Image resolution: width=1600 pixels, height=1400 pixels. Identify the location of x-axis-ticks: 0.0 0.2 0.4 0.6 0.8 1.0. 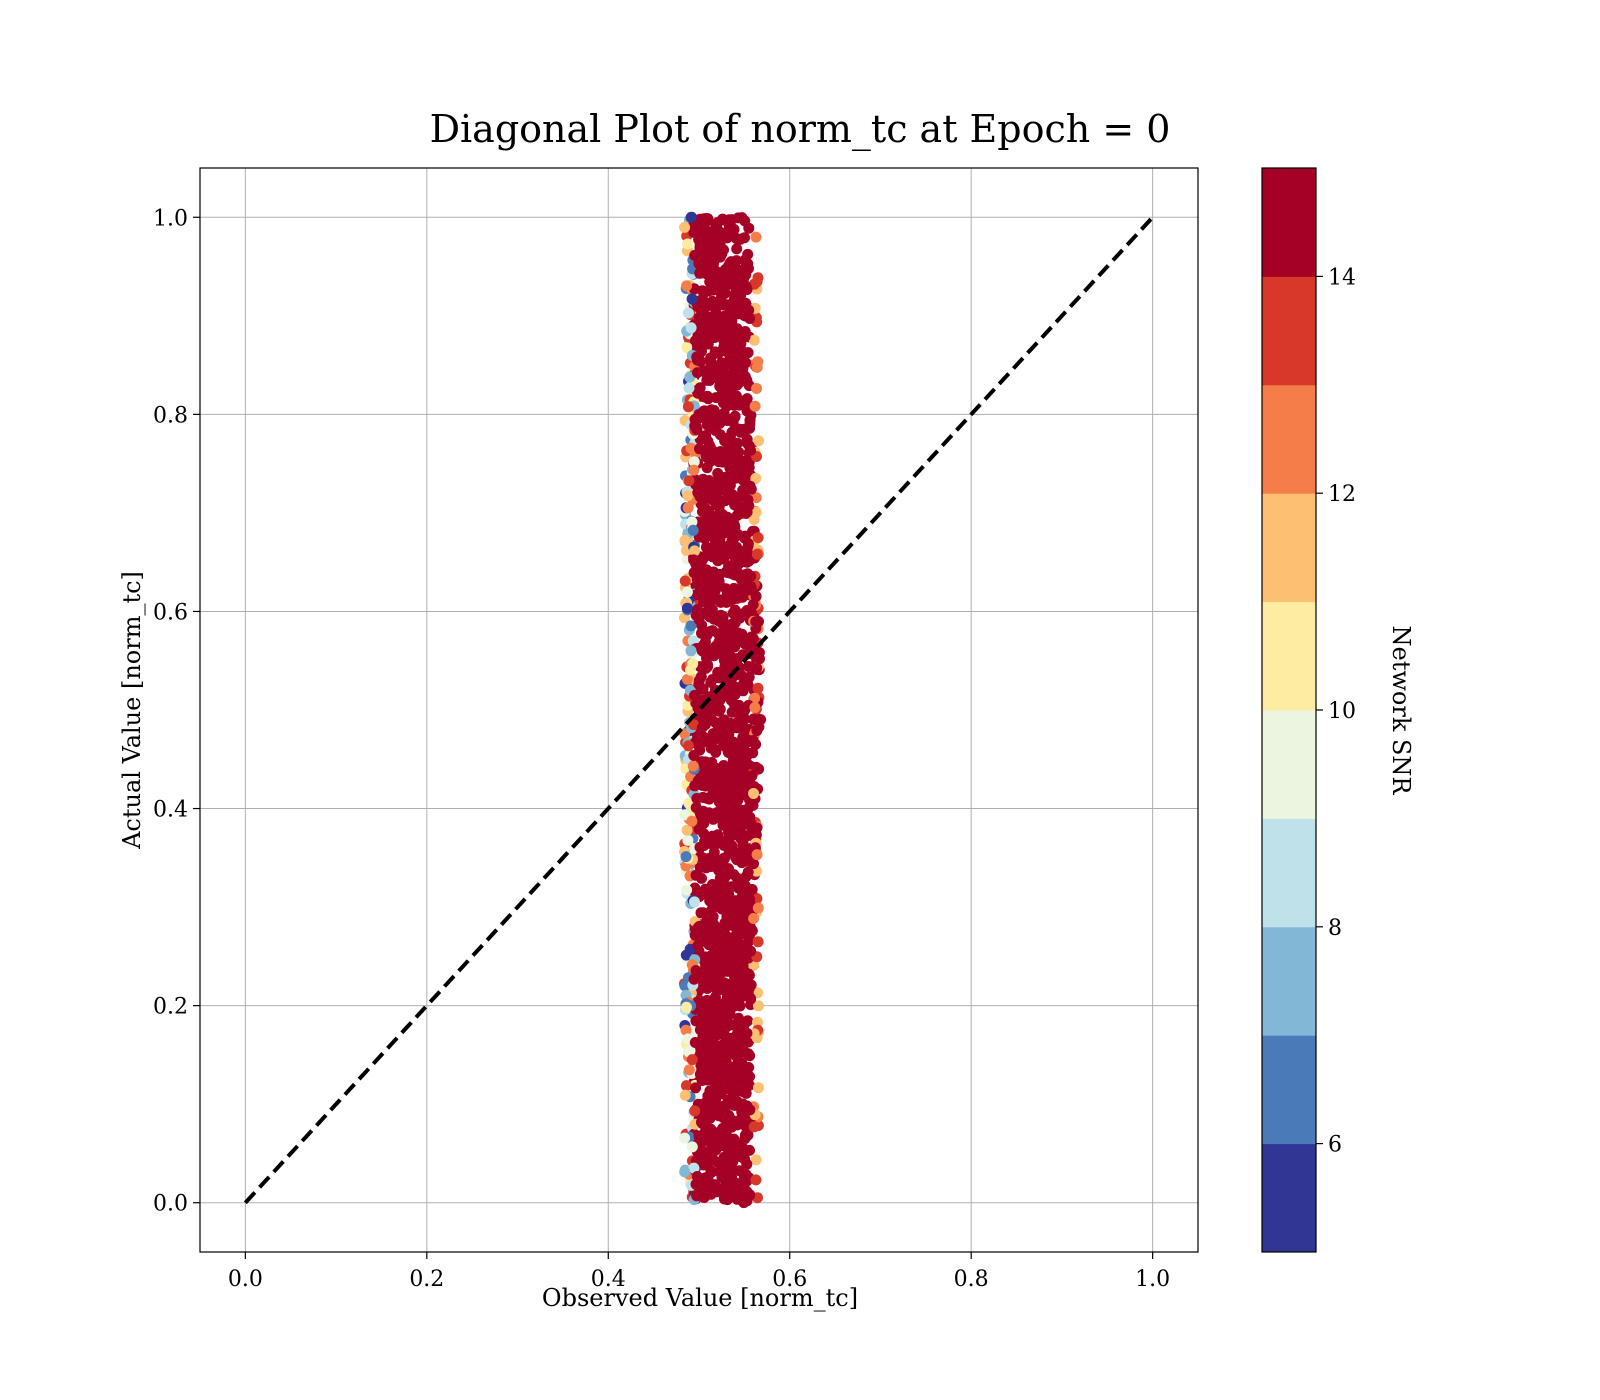
(699, 1272).